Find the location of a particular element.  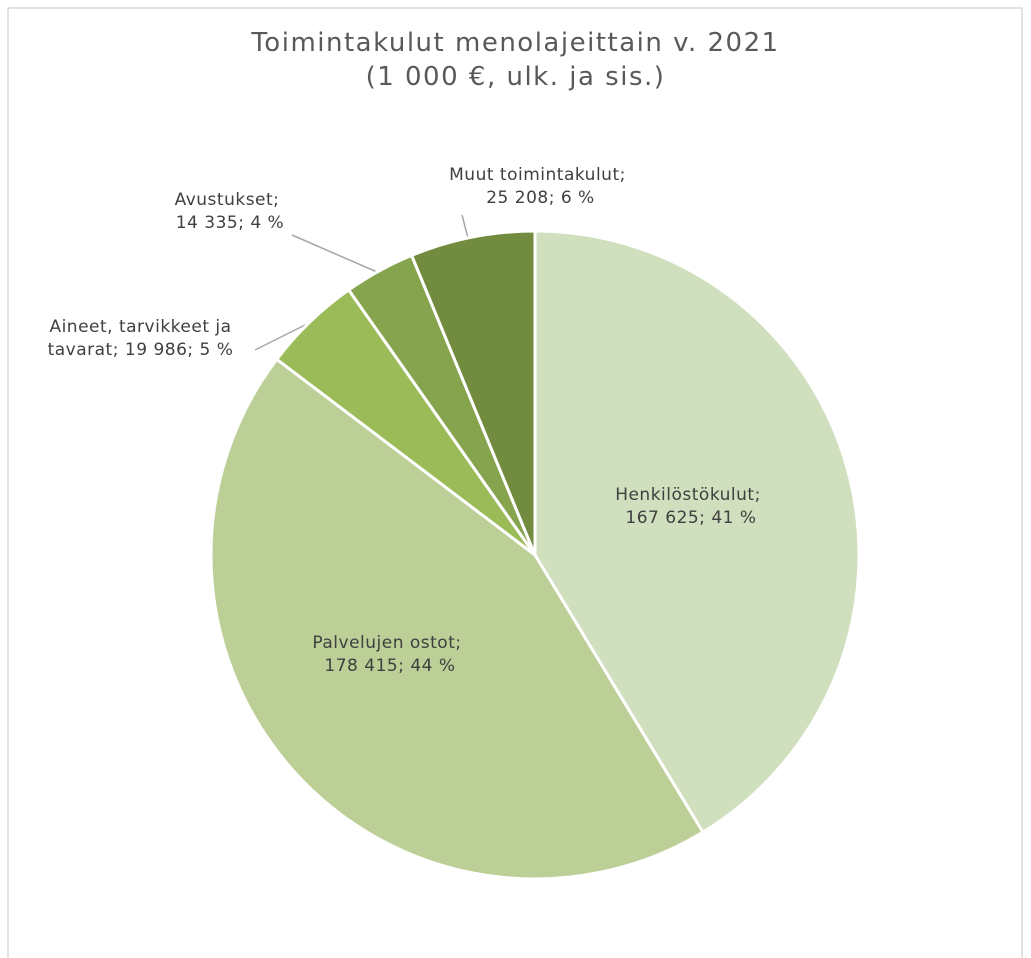

value-label: 19 986; 5 % is located at coordinates (179, 350).